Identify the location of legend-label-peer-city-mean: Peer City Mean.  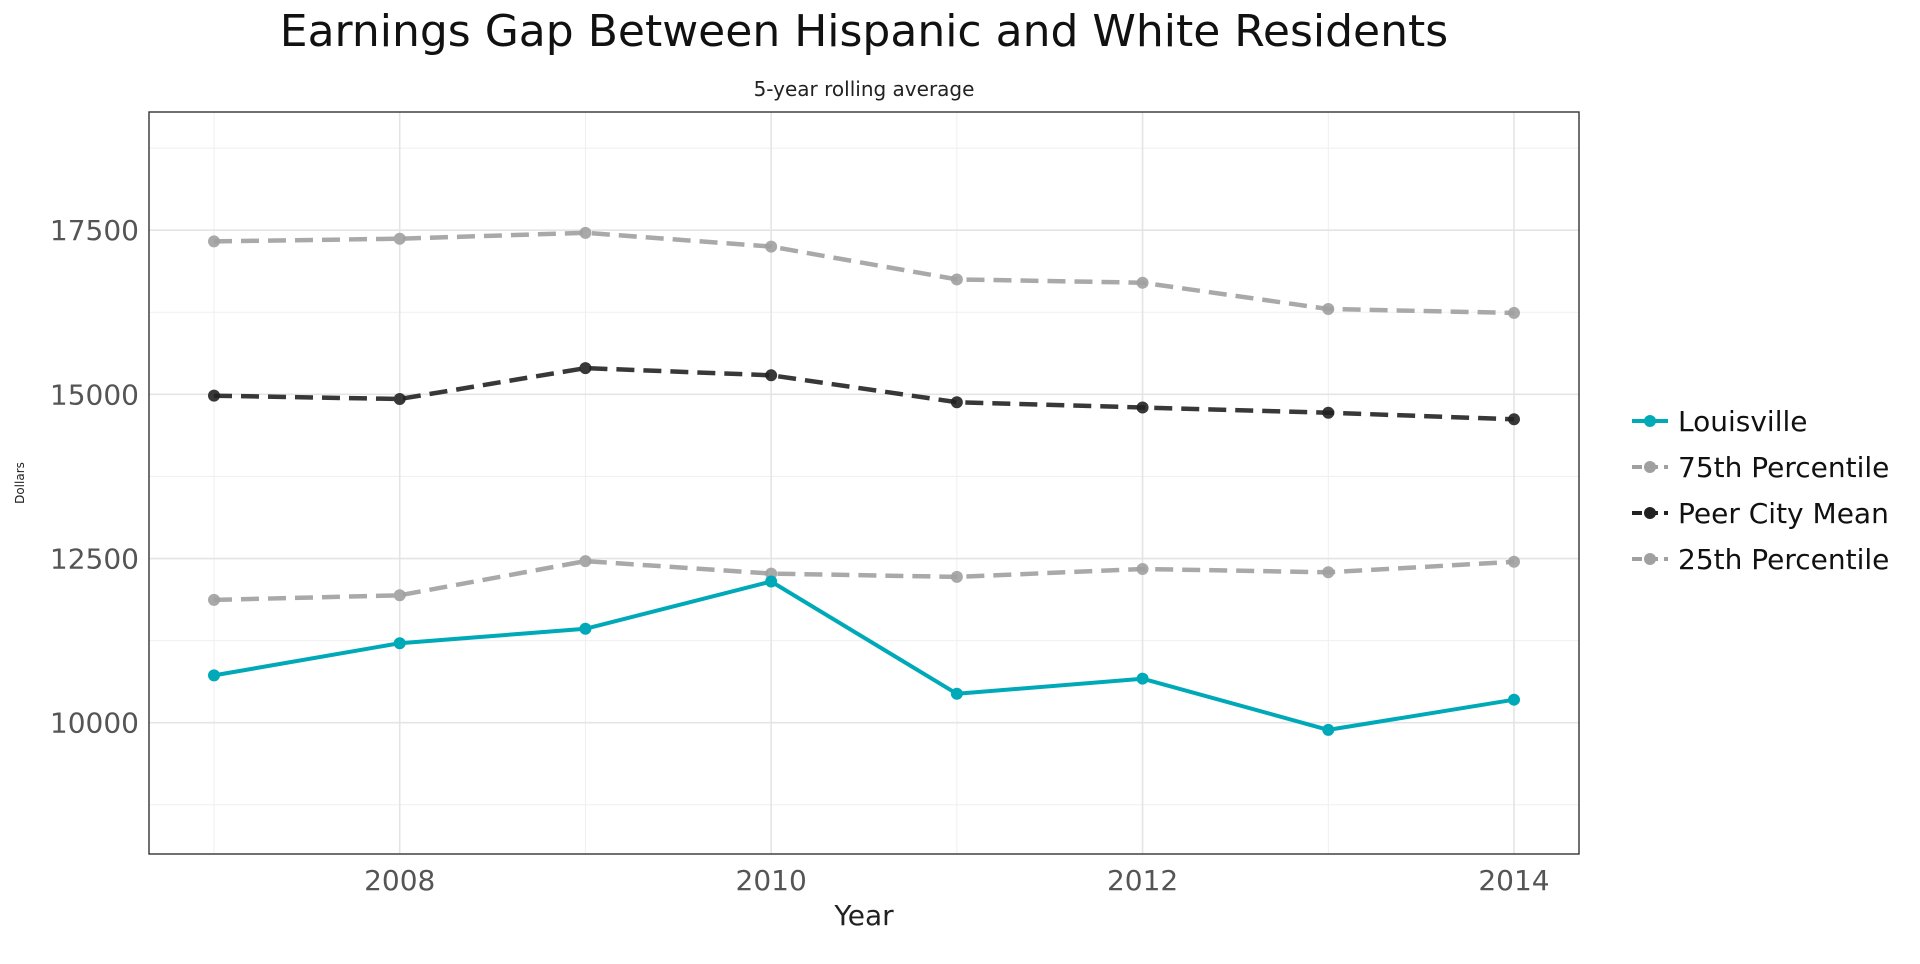
(1783, 513).